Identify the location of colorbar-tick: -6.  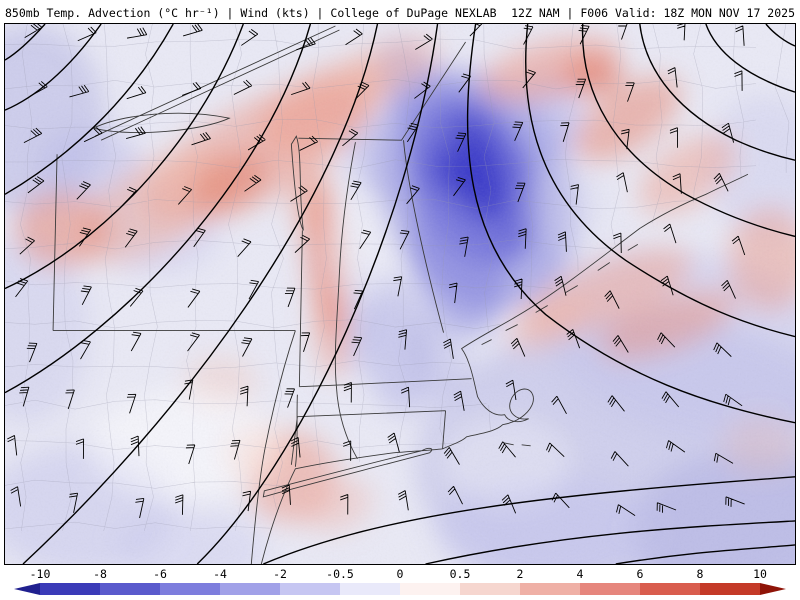
(160, 574).